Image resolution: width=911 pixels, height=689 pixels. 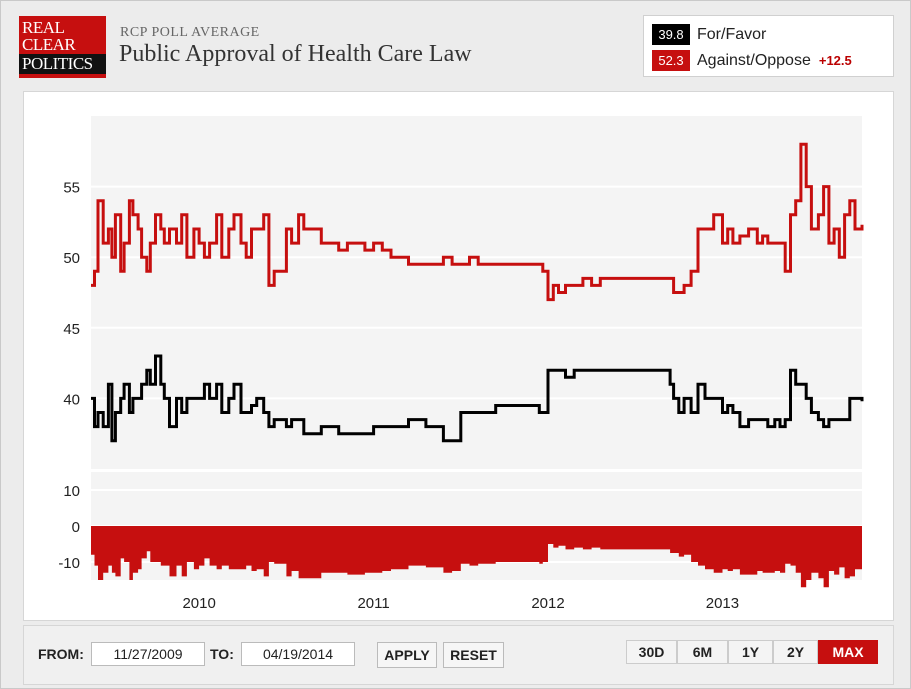 I want to click on reset-button: RESET, so click(x=473, y=655).